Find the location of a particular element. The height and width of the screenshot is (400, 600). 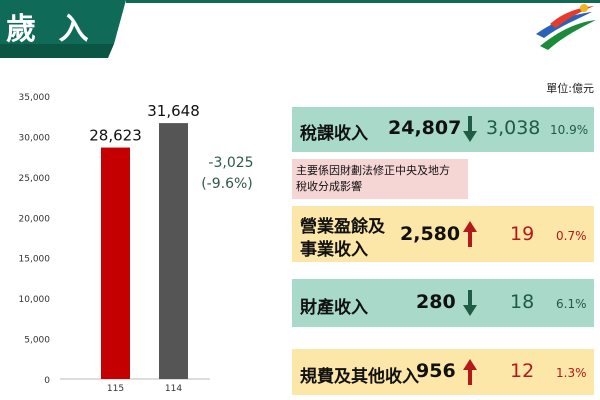

item-property-income: 財產收入 280 18 6.1% is located at coordinates (443, 303).